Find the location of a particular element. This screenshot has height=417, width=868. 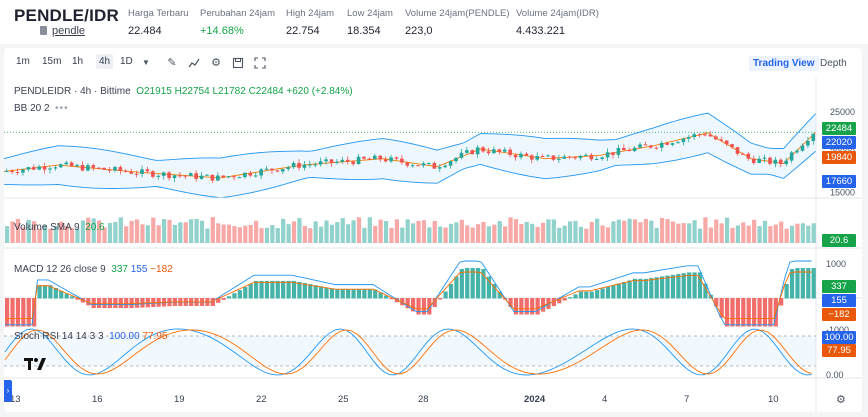

chart-settings-gear-icon: ⚙ is located at coordinates (841, 400).